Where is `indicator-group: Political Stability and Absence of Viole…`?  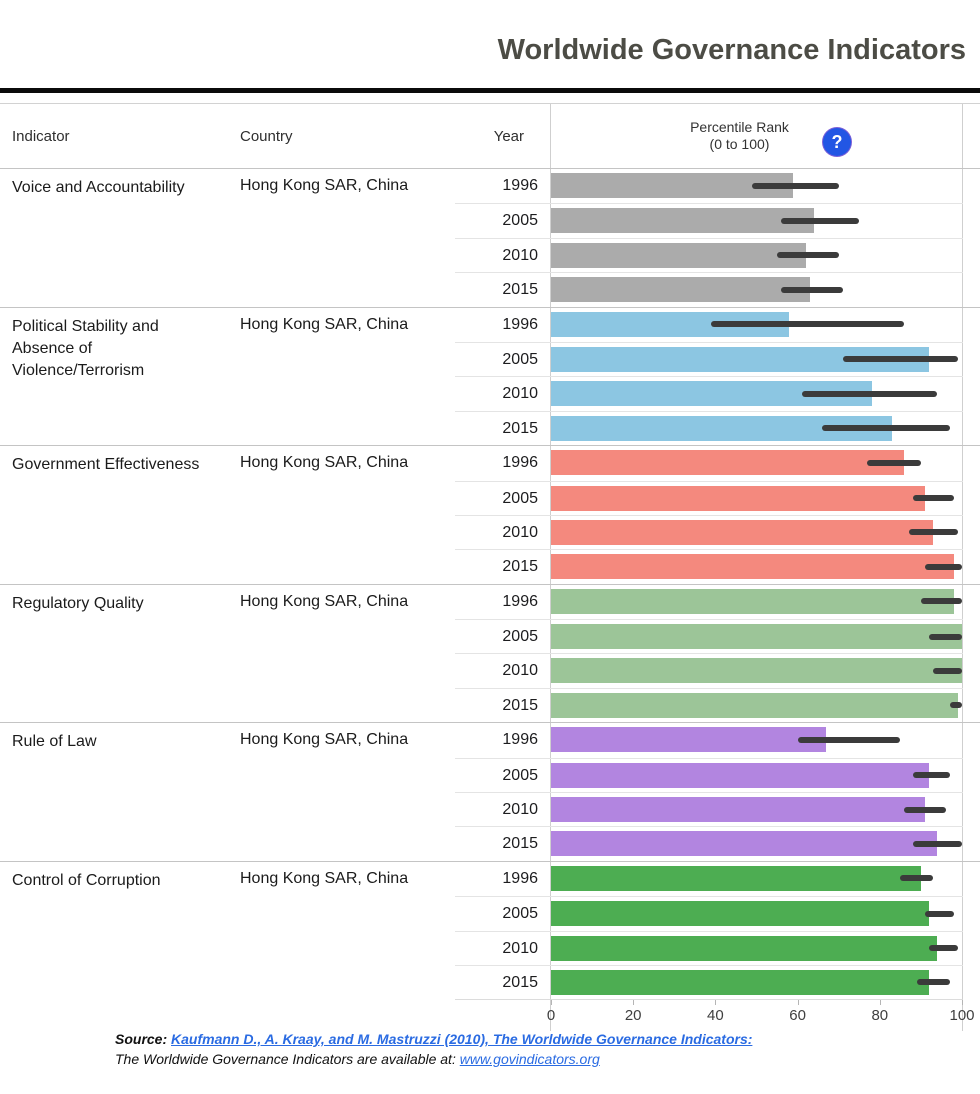
indicator-group: Political Stability and Absence of Viole… is located at coordinates (490, 376).